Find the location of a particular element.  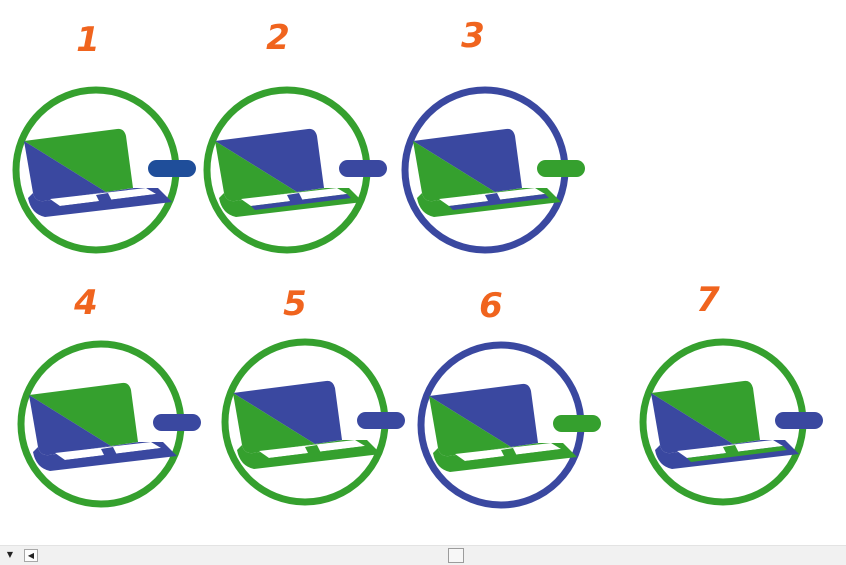

variant-number-4: 4 is located at coordinates (86, 303).